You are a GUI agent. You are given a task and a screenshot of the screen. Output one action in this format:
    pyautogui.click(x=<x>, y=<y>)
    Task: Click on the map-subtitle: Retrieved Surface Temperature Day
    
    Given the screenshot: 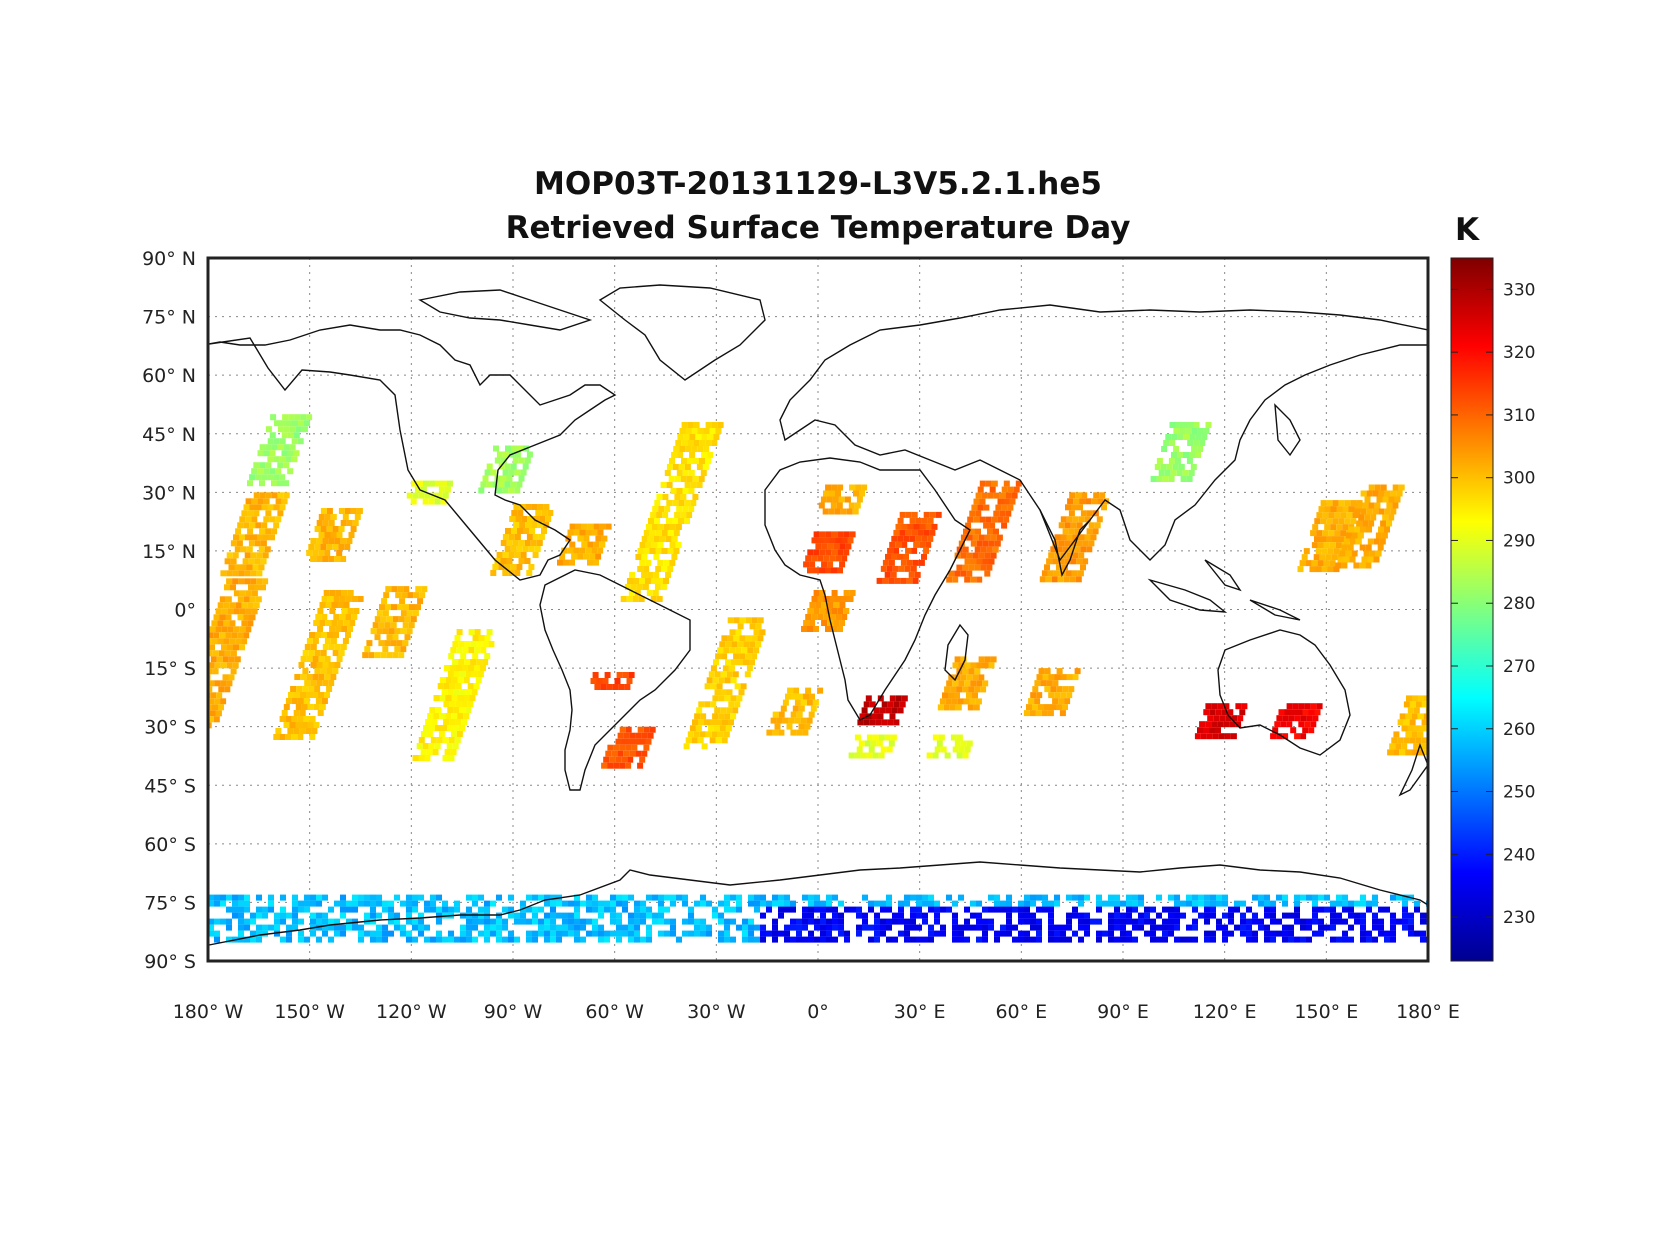 What is the action you would take?
    pyautogui.click(x=818, y=228)
    